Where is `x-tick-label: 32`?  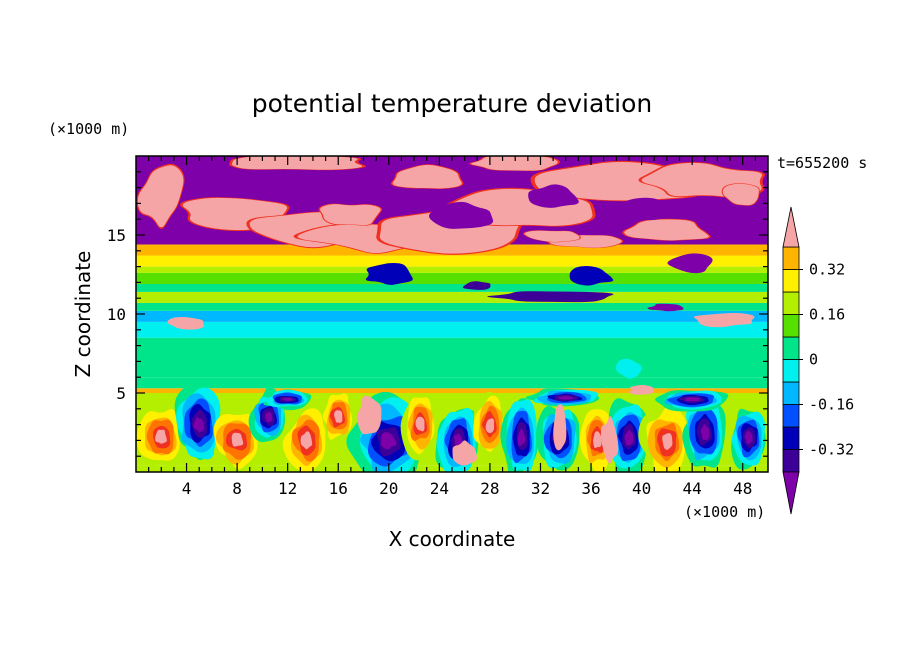 x-tick-label: 32 is located at coordinates (540, 488).